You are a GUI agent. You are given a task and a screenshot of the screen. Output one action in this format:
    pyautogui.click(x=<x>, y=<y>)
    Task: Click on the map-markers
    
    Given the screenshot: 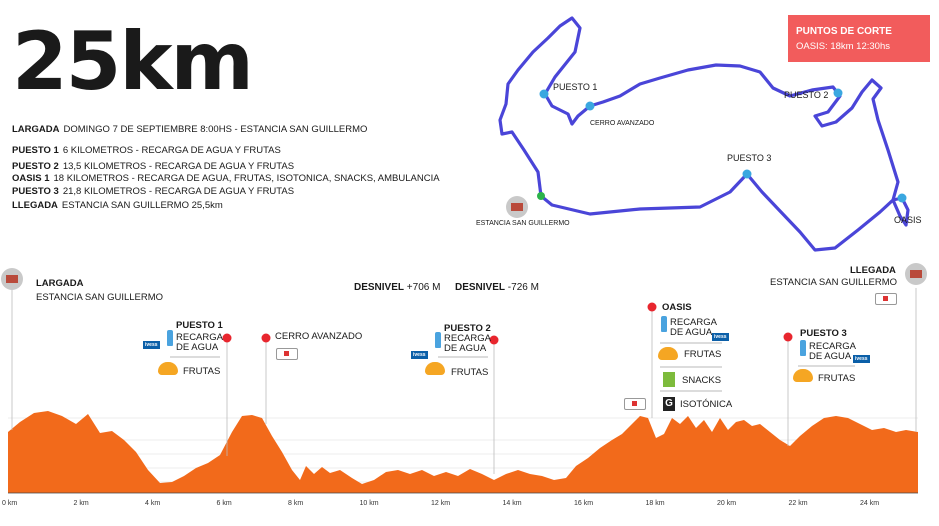 What is the action you would take?
    pyautogui.click(x=722, y=145)
    